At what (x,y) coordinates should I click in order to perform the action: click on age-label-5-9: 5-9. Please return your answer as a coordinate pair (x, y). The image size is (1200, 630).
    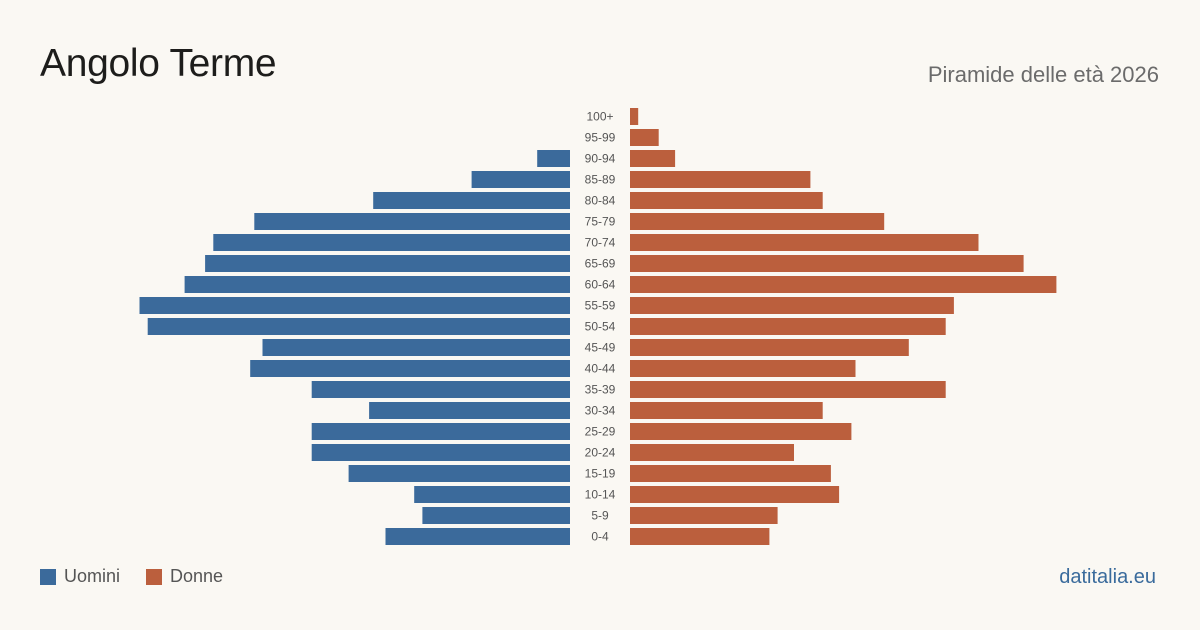
    Looking at the image, I should click on (600, 516).